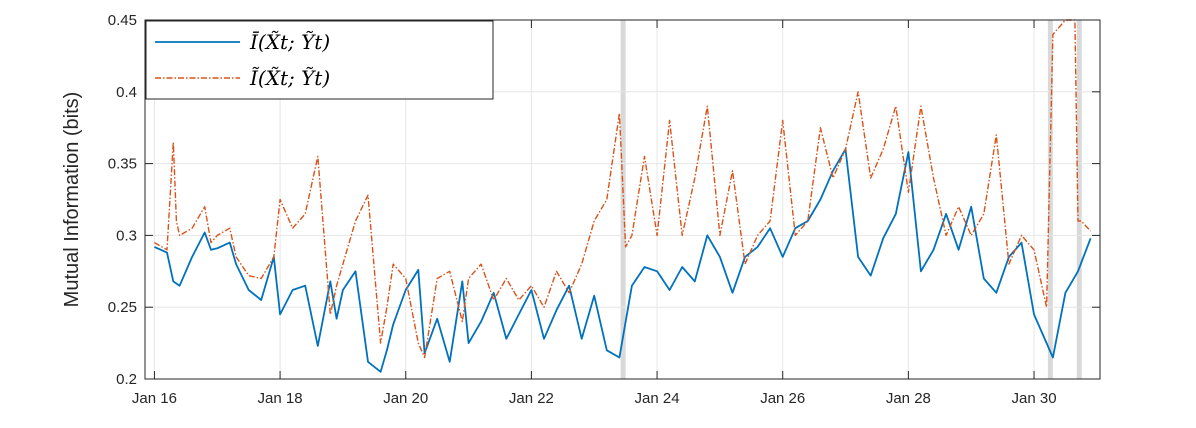 The width and height of the screenshot is (1196, 428). I want to click on y-tick-label-0: 0.2, so click(126, 379).